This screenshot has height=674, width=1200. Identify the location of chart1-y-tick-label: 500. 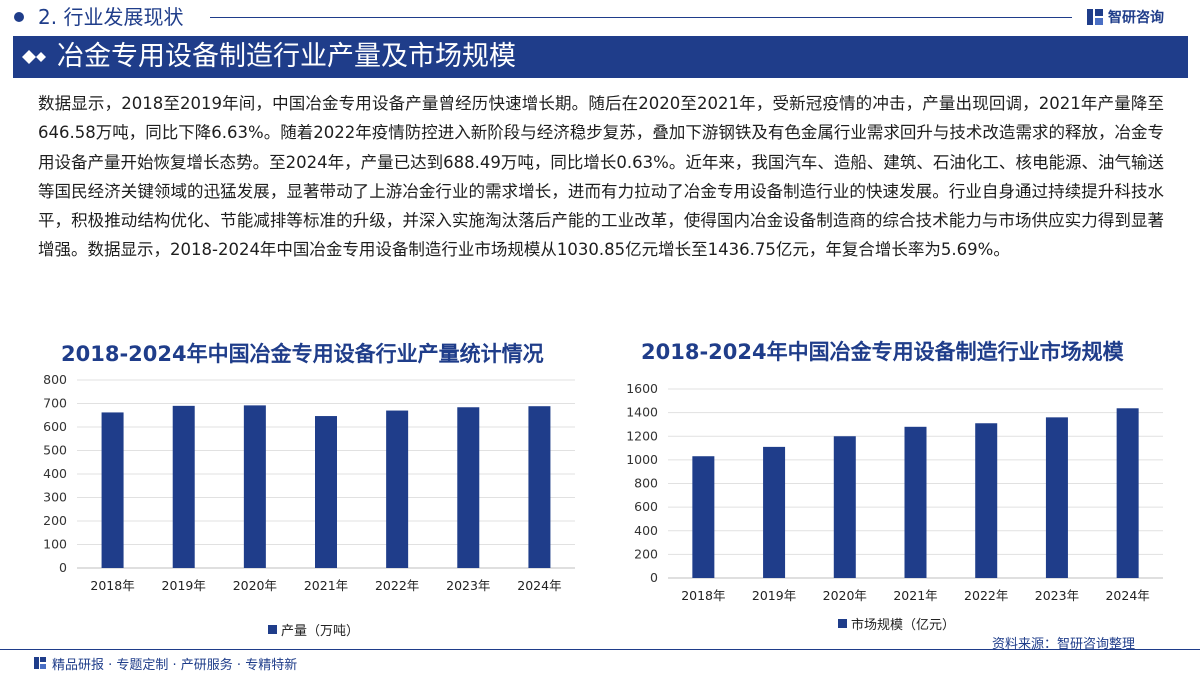
(55, 450).